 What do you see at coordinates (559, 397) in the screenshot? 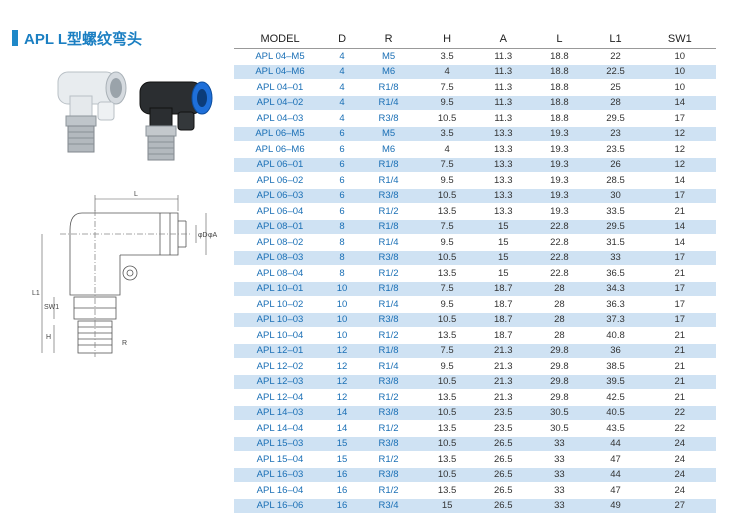
I see `cell-l: 29.8` at bounding box center [559, 397].